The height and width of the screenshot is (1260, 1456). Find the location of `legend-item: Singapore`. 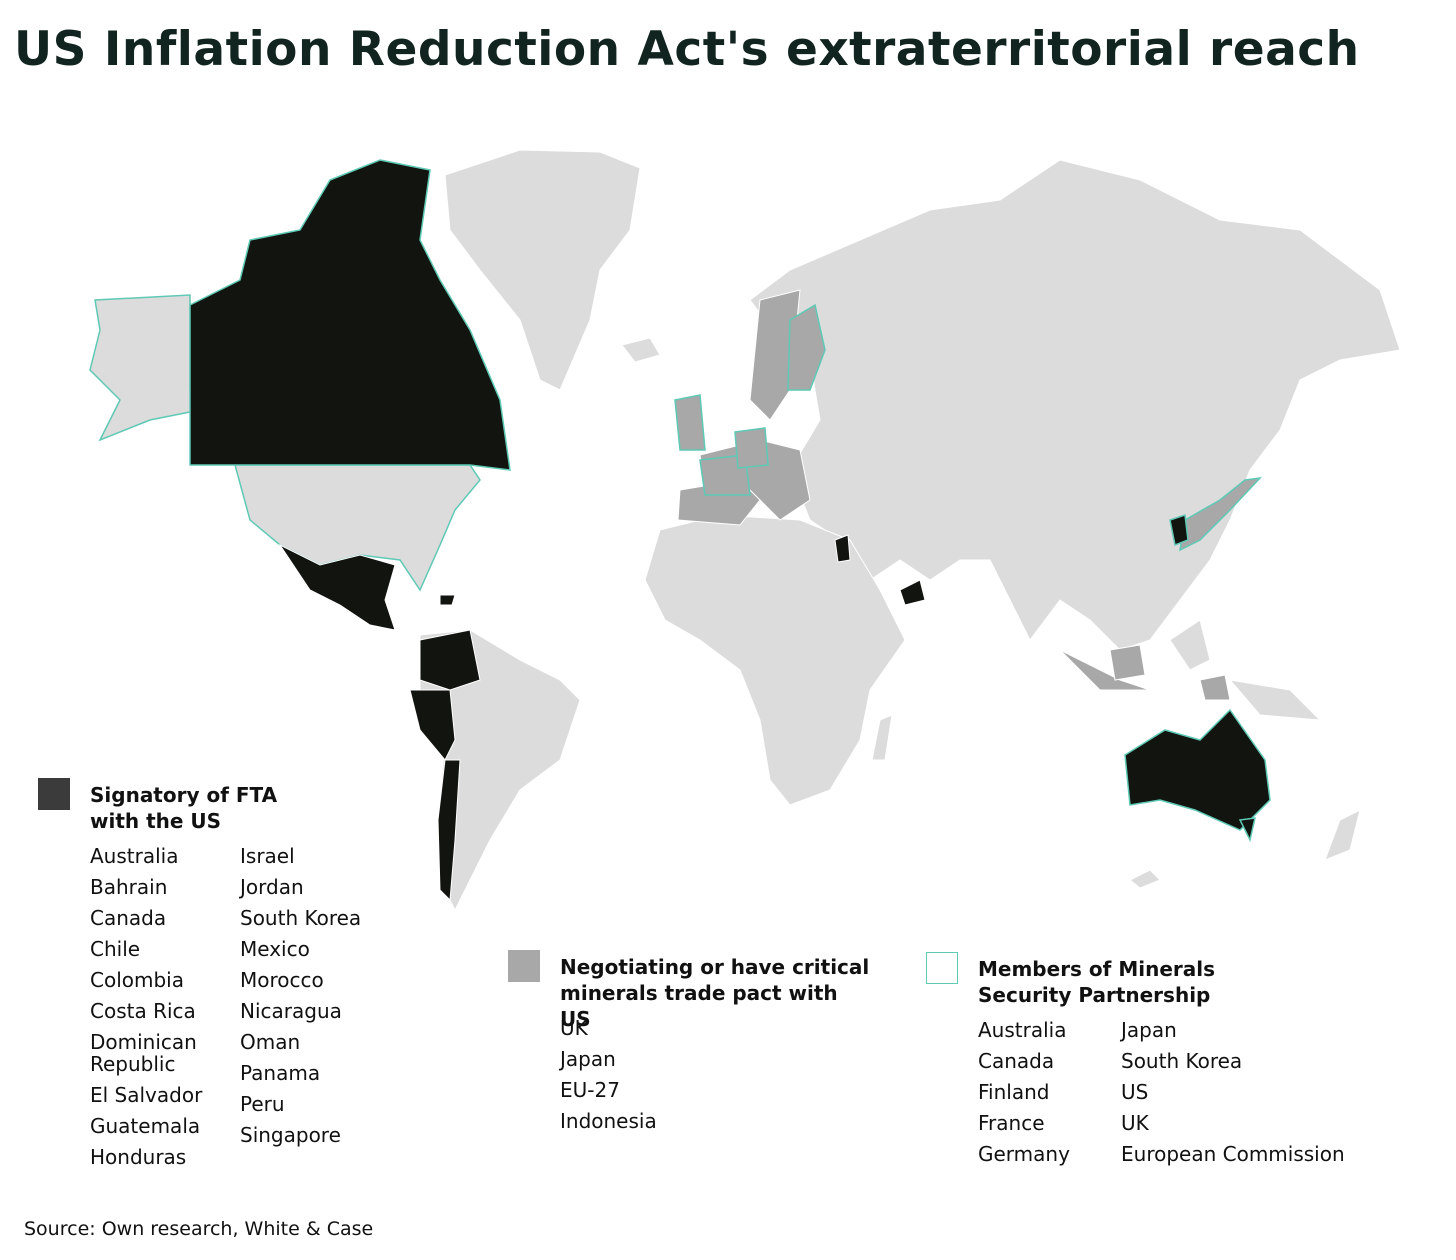

legend-item: Singapore is located at coordinates (290, 1134).